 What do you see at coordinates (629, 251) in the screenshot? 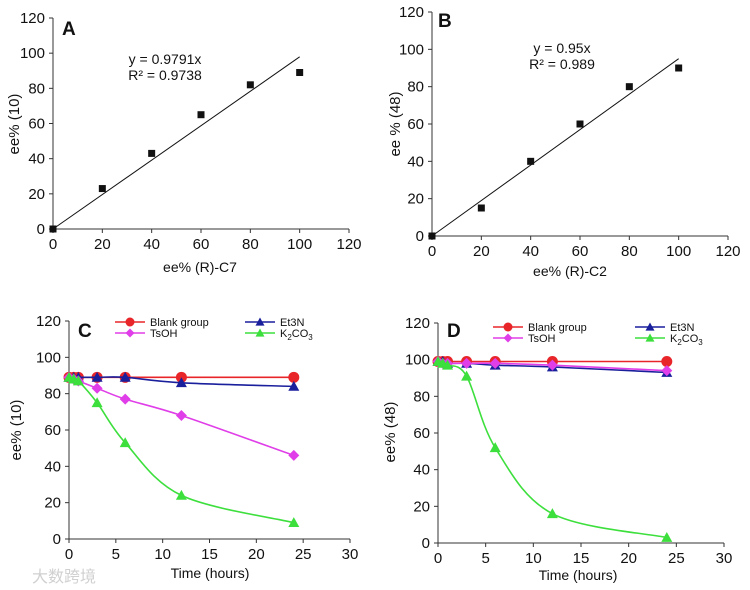
I see `x-tick-label: 80` at bounding box center [629, 251].